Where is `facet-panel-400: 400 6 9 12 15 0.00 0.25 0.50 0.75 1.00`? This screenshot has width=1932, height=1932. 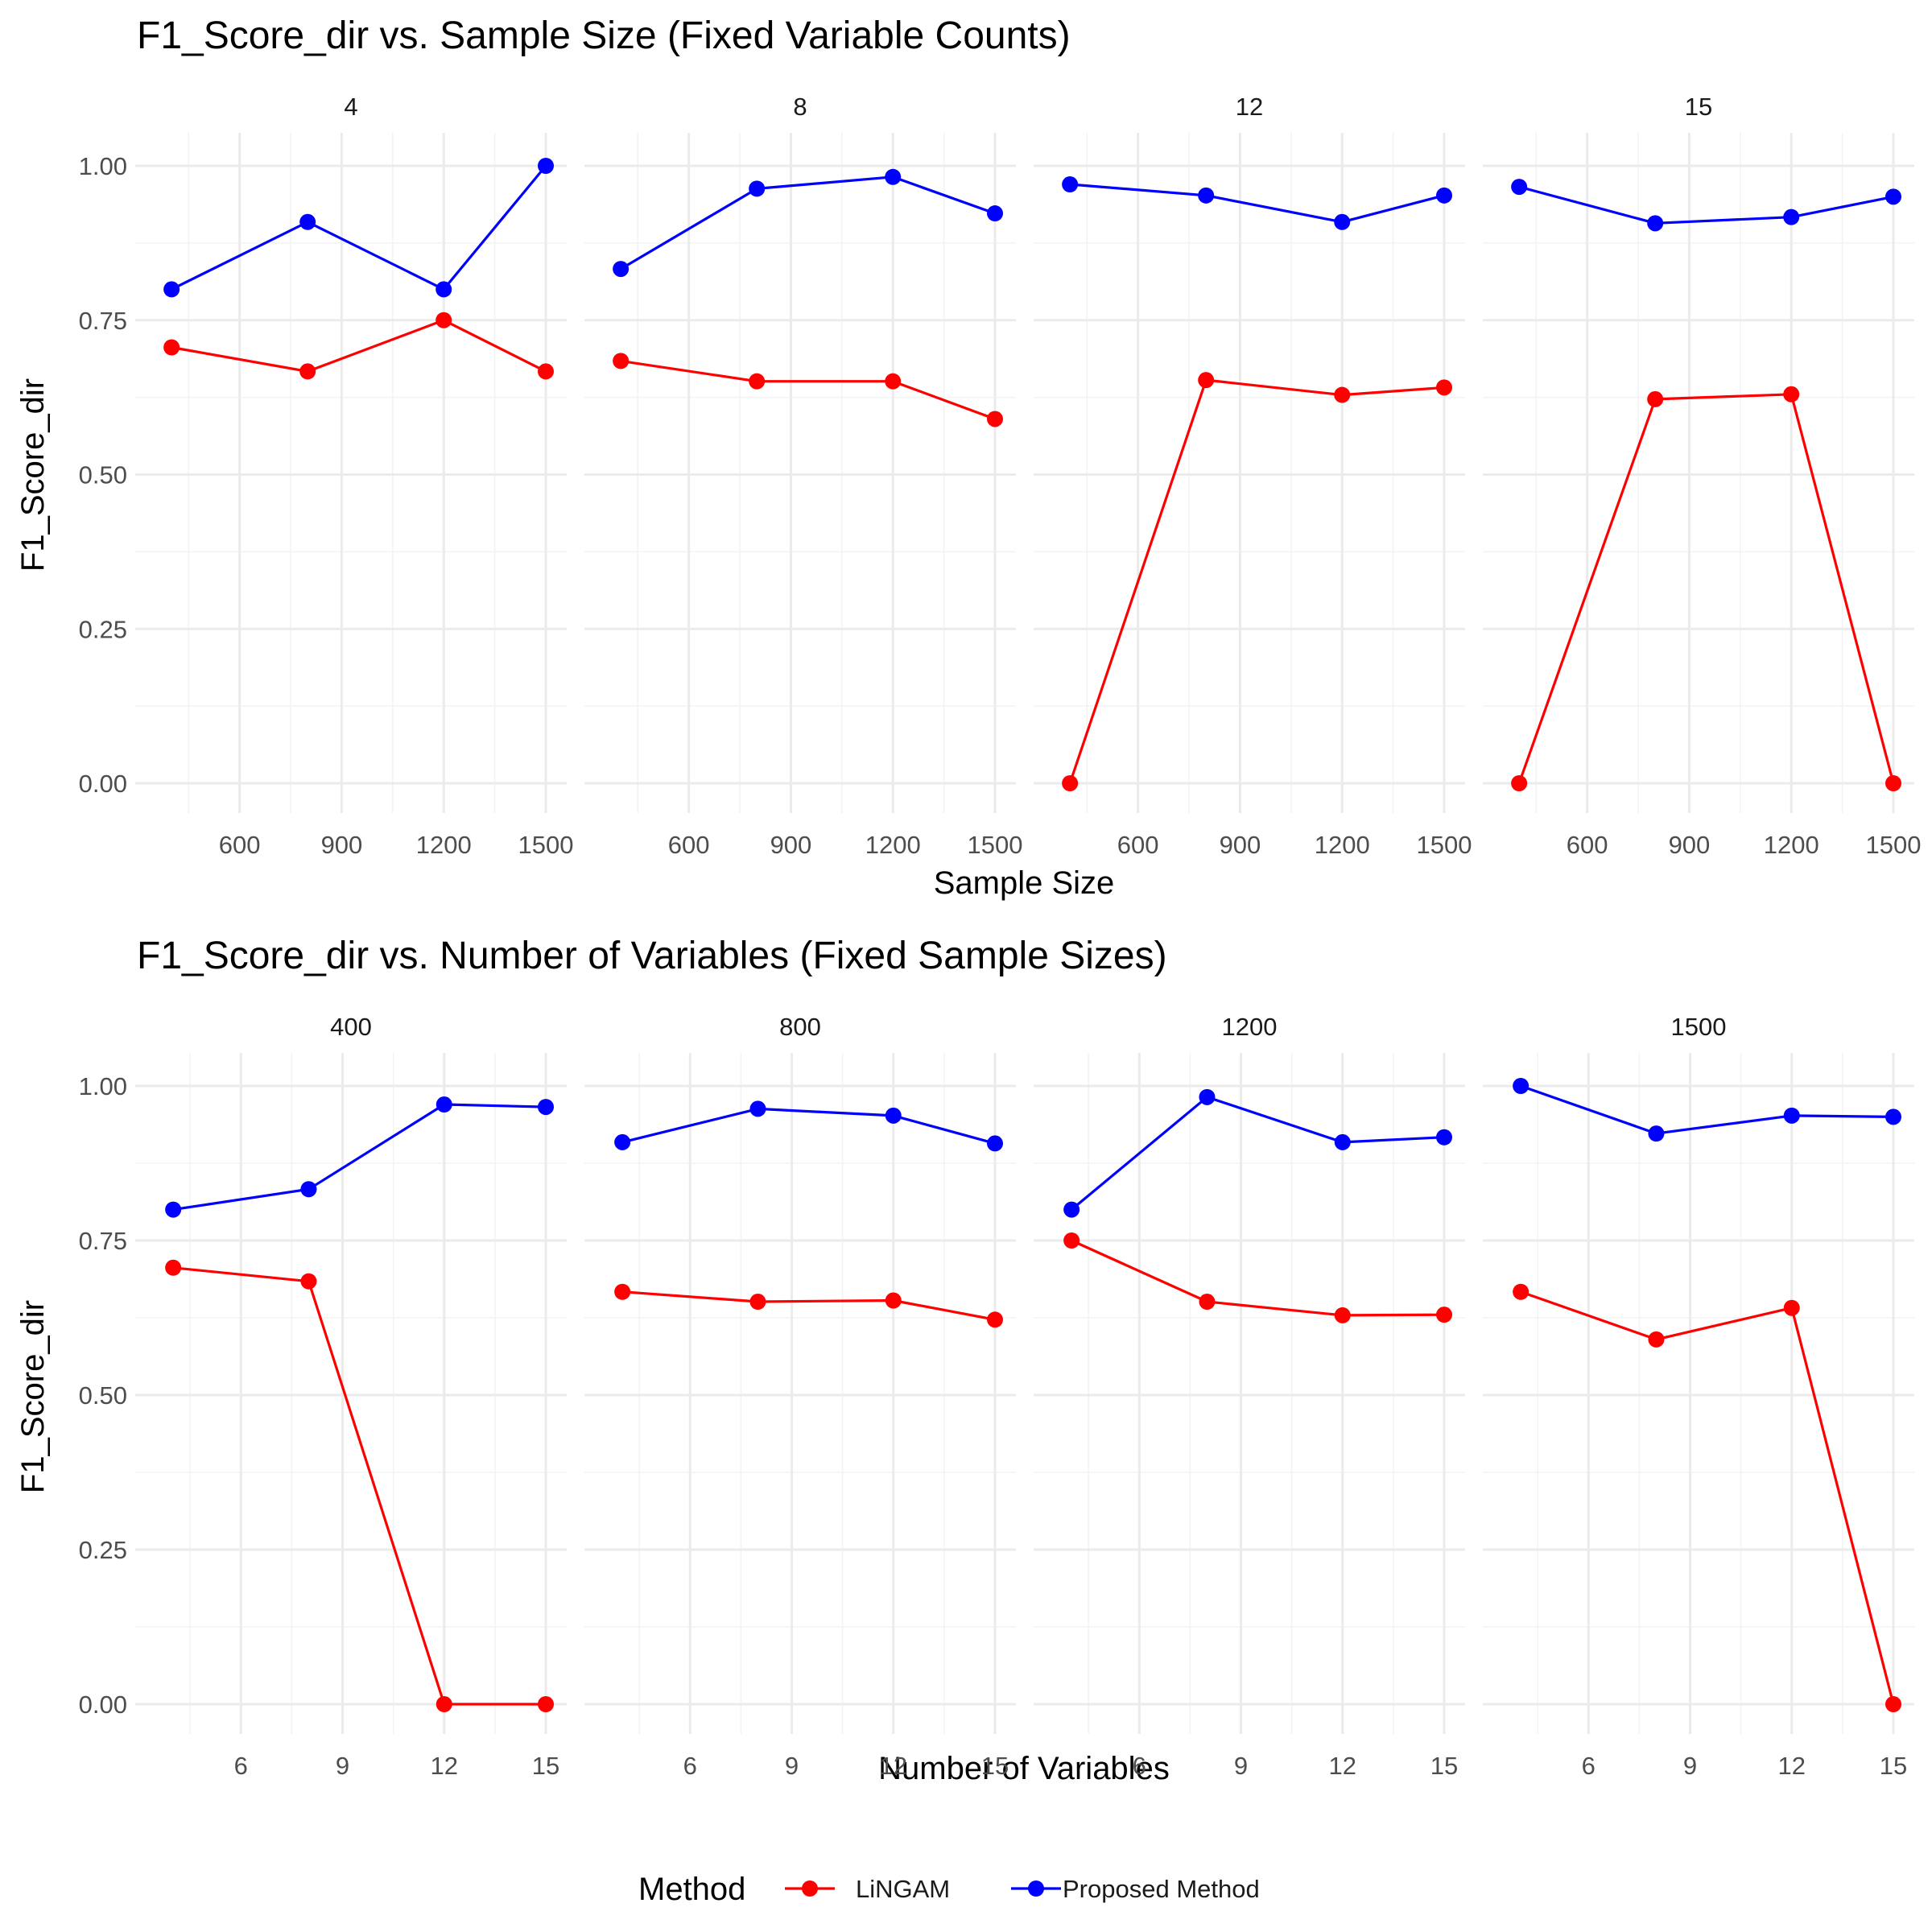 facet-panel-400: 400 6 9 12 15 0.00 0.25 0.50 0.75 1.00 is located at coordinates (323, 1396).